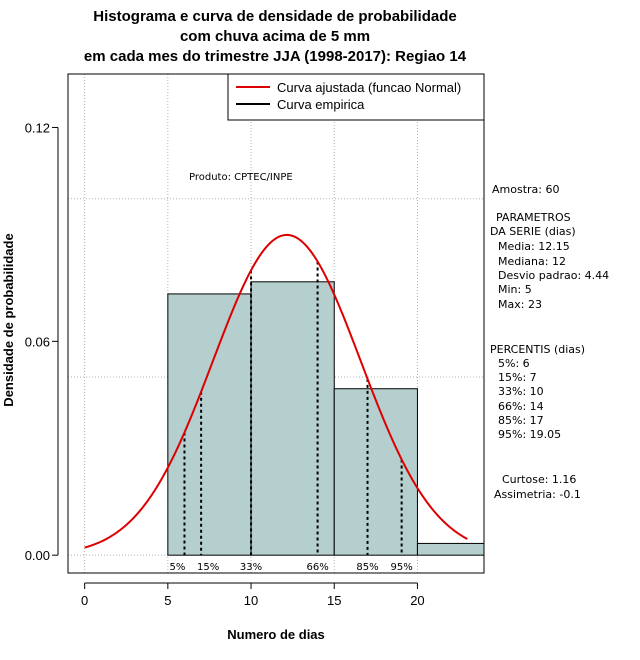 The image size is (640, 660). Describe the element at coordinates (532, 261) in the screenshot. I see `param-median: Mediana: 12` at that location.